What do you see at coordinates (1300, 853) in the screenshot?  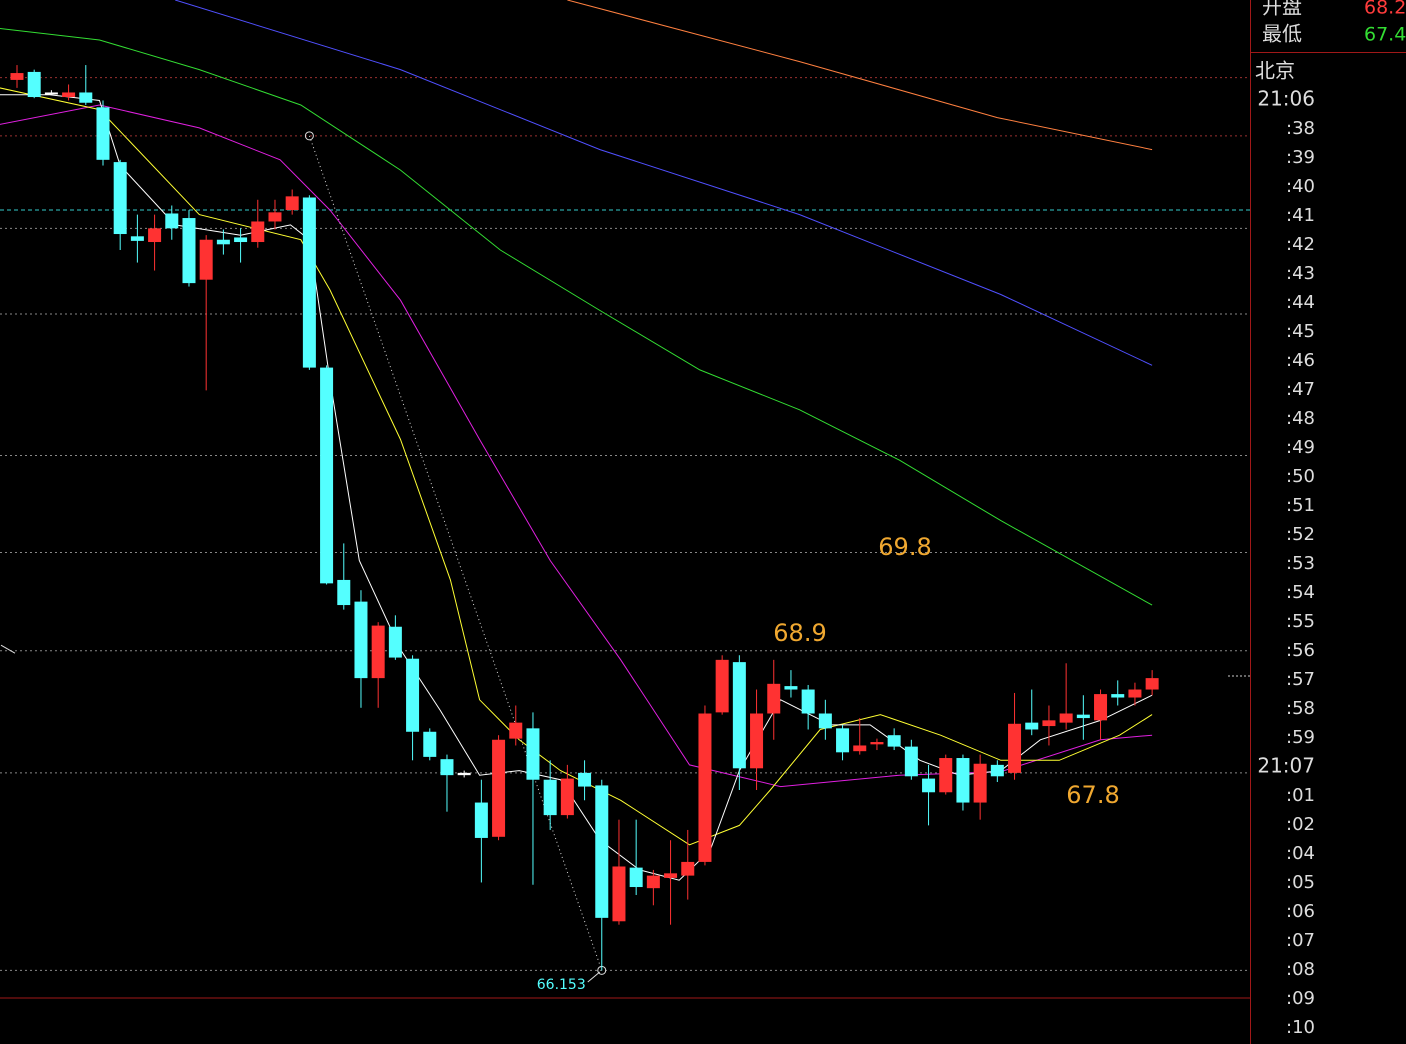 I see `time-label: :04` at bounding box center [1300, 853].